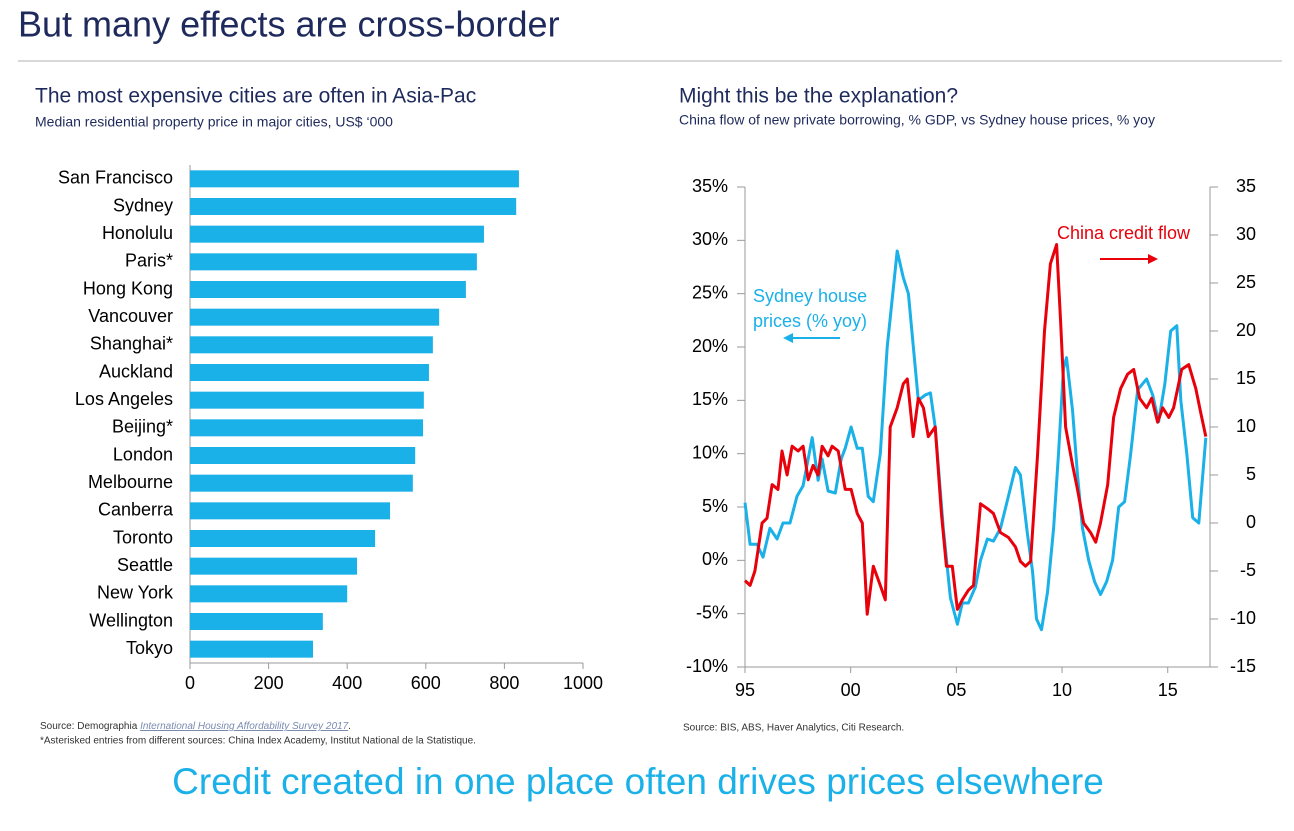 The image size is (1294, 831). Describe the element at coordinates (1062, 690) in the screenshot. I see `x-tick-label: 10` at that location.